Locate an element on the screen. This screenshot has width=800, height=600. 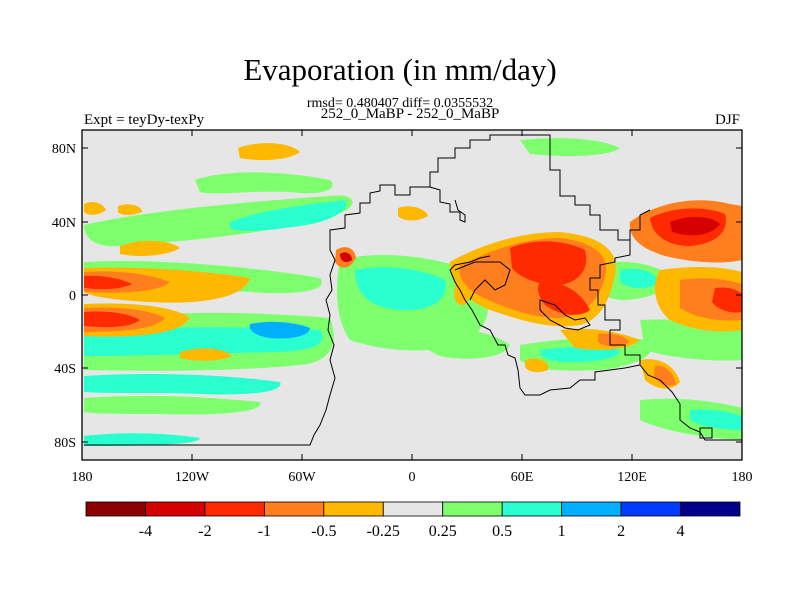
contour-negative-n-atlantic is located at coordinates (413, 213).